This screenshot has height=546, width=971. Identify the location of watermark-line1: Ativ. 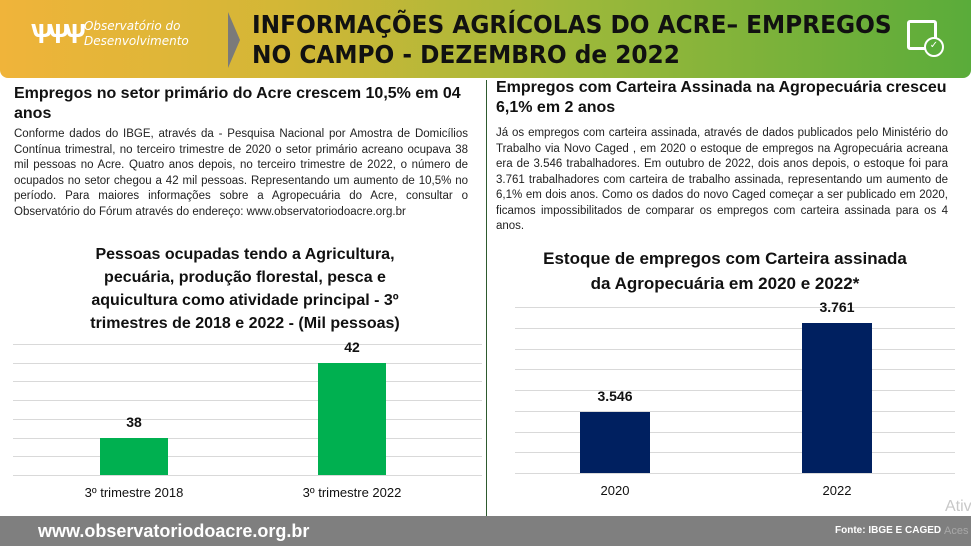
(958, 506).